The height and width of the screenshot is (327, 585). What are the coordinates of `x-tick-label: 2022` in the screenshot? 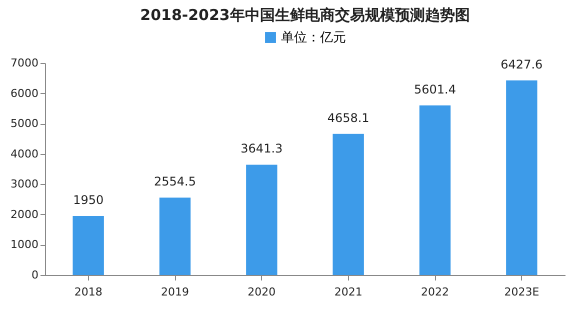 It's located at (435, 292).